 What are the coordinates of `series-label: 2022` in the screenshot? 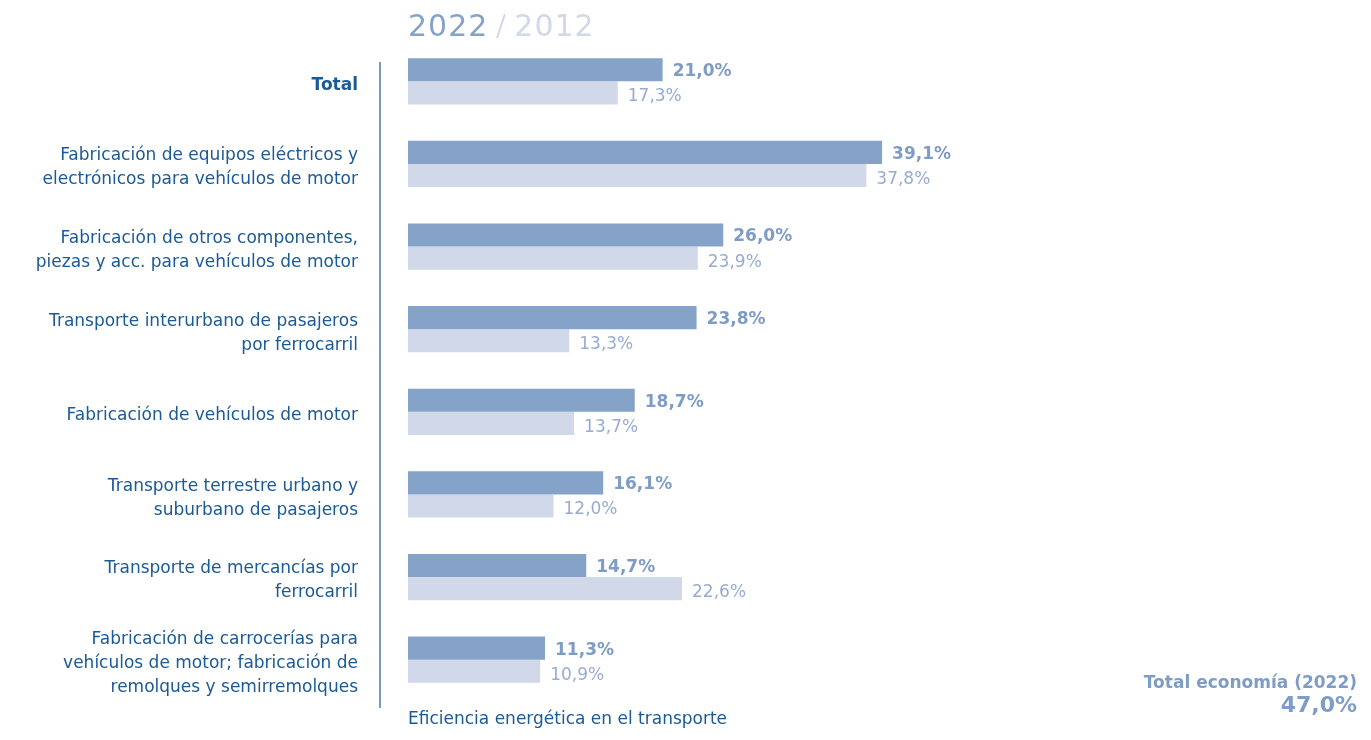 It's located at (448, 25).